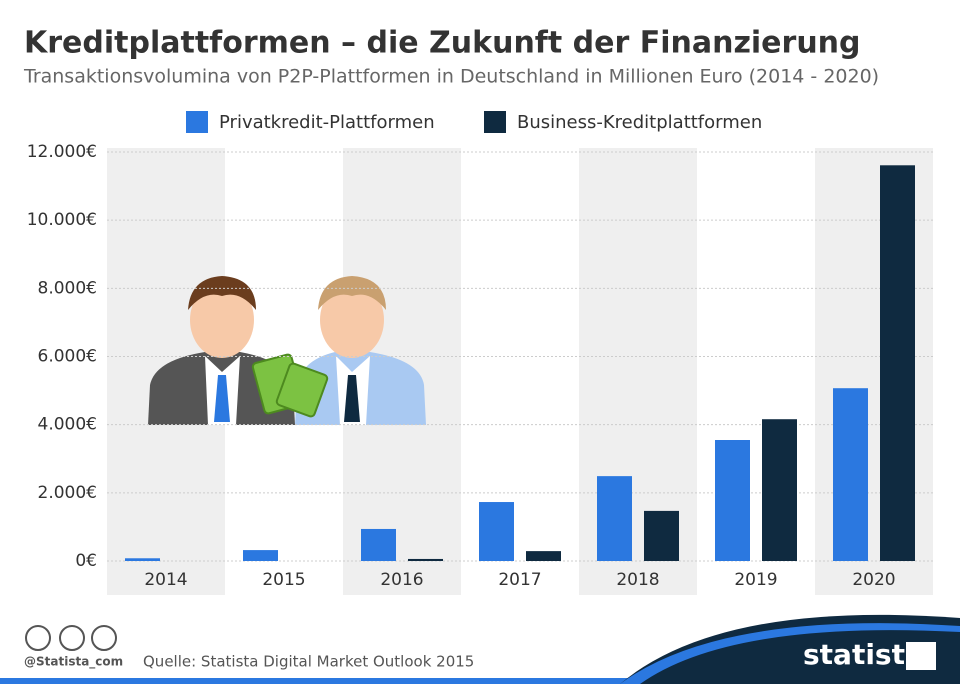 The height and width of the screenshot is (684, 960). I want to click on y-tick-label: 12.000€, so click(62, 152).